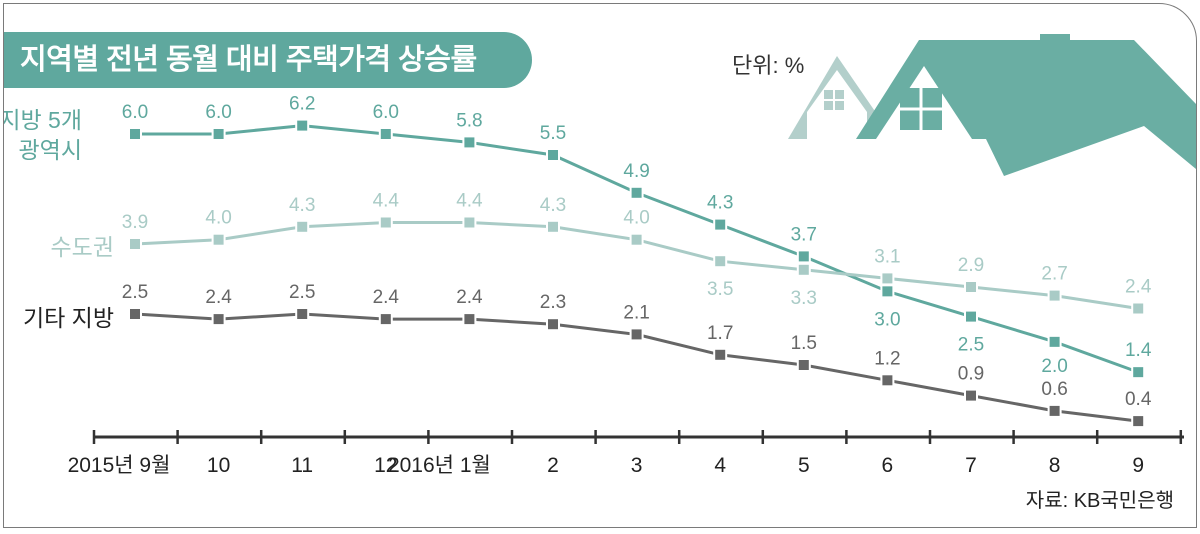 Image resolution: width=1200 pixels, height=534 pixels. What do you see at coordinates (768, 65) in the screenshot?
I see `unit-label: 단위: %` at bounding box center [768, 65].